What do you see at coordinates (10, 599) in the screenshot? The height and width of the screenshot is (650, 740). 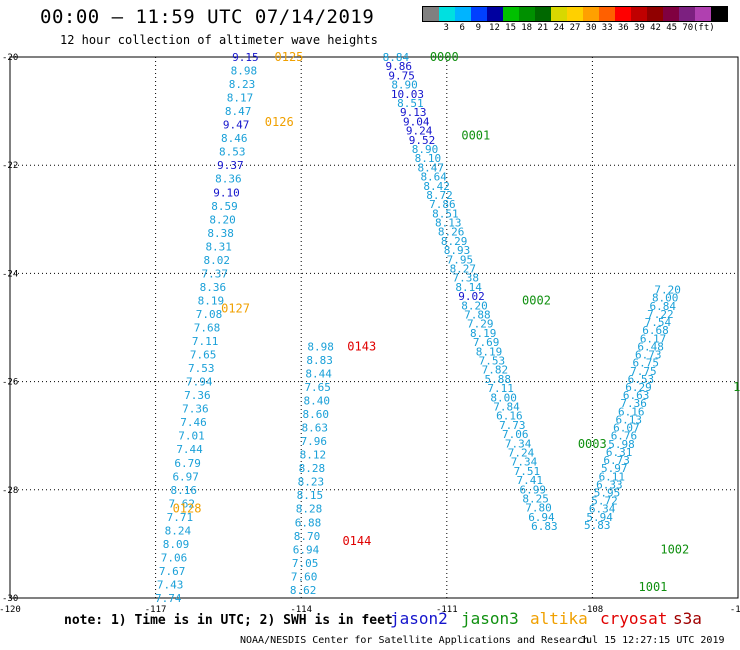 I see `y-tick-label: -30` at bounding box center [10, 599].